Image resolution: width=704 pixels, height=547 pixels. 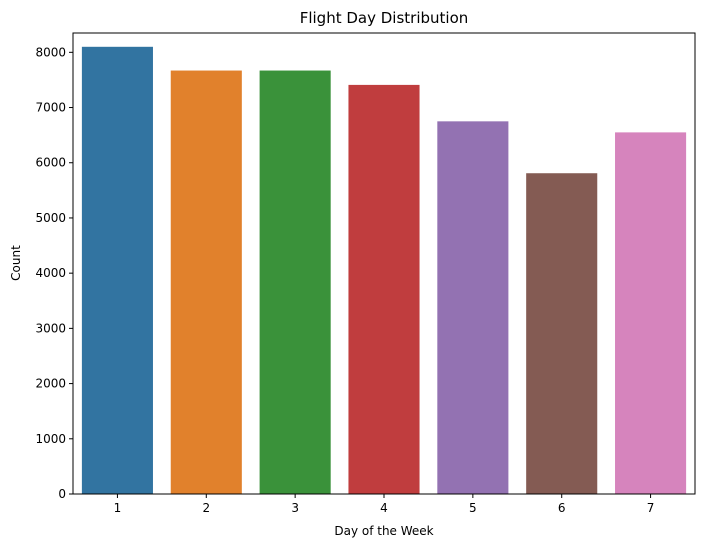 I want to click on y-tick-label: 0, so click(x=62, y=494).